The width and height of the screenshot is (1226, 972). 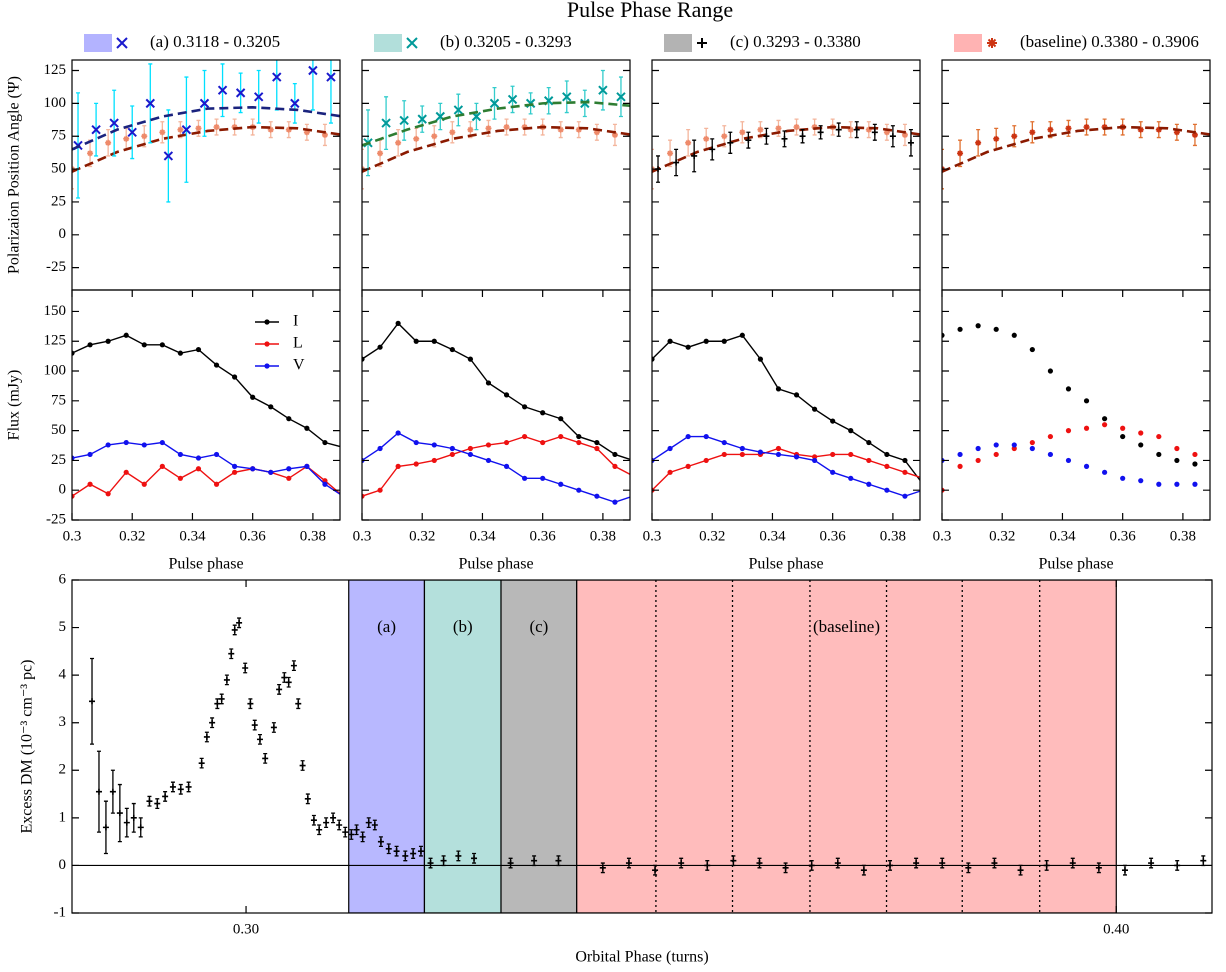 I want to click on y-tick-label: 2, so click(x=63, y=770).